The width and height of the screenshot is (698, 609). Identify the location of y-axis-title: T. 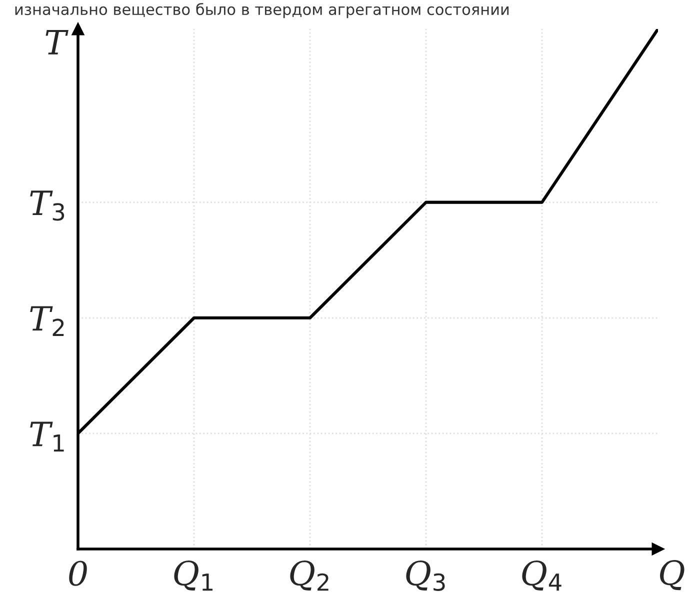
(57, 42).